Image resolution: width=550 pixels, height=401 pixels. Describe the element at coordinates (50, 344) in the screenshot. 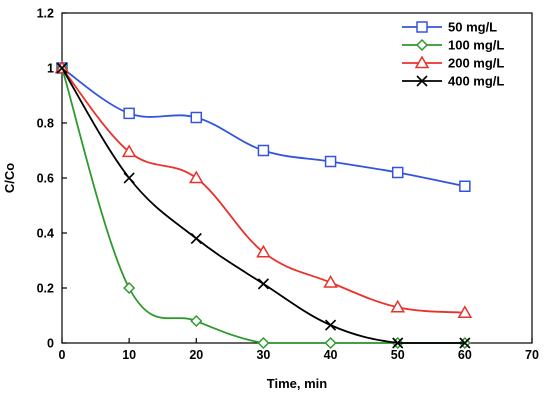

I see `y-tick-label: 0` at that location.